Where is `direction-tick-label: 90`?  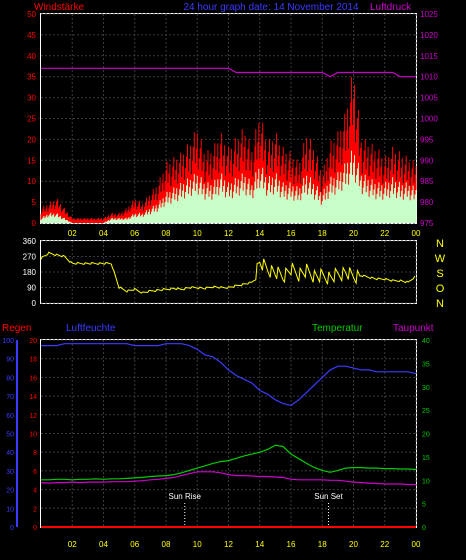 direction-tick-label: 90 is located at coordinates (31, 288).